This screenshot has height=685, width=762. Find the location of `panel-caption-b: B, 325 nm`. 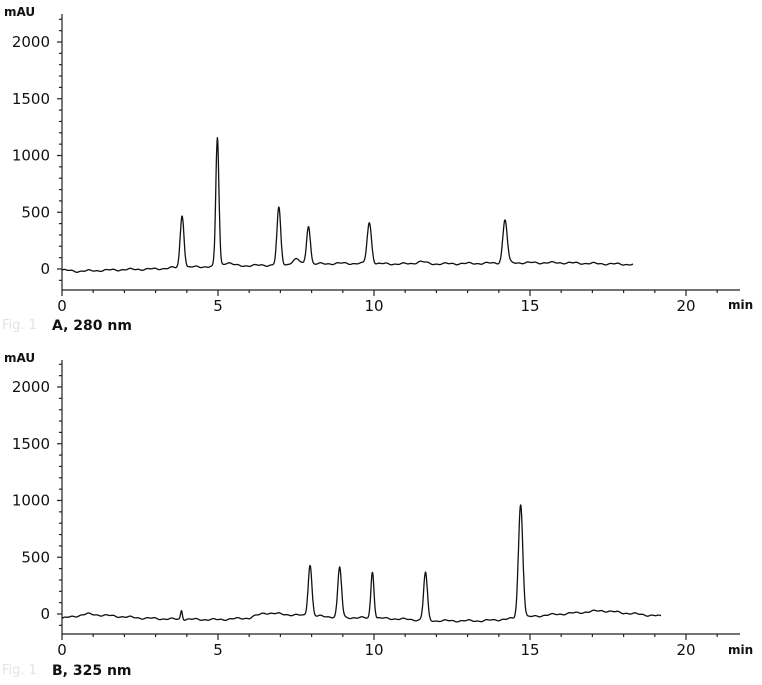

panel-caption-b: B, 325 nm is located at coordinates (92, 671).